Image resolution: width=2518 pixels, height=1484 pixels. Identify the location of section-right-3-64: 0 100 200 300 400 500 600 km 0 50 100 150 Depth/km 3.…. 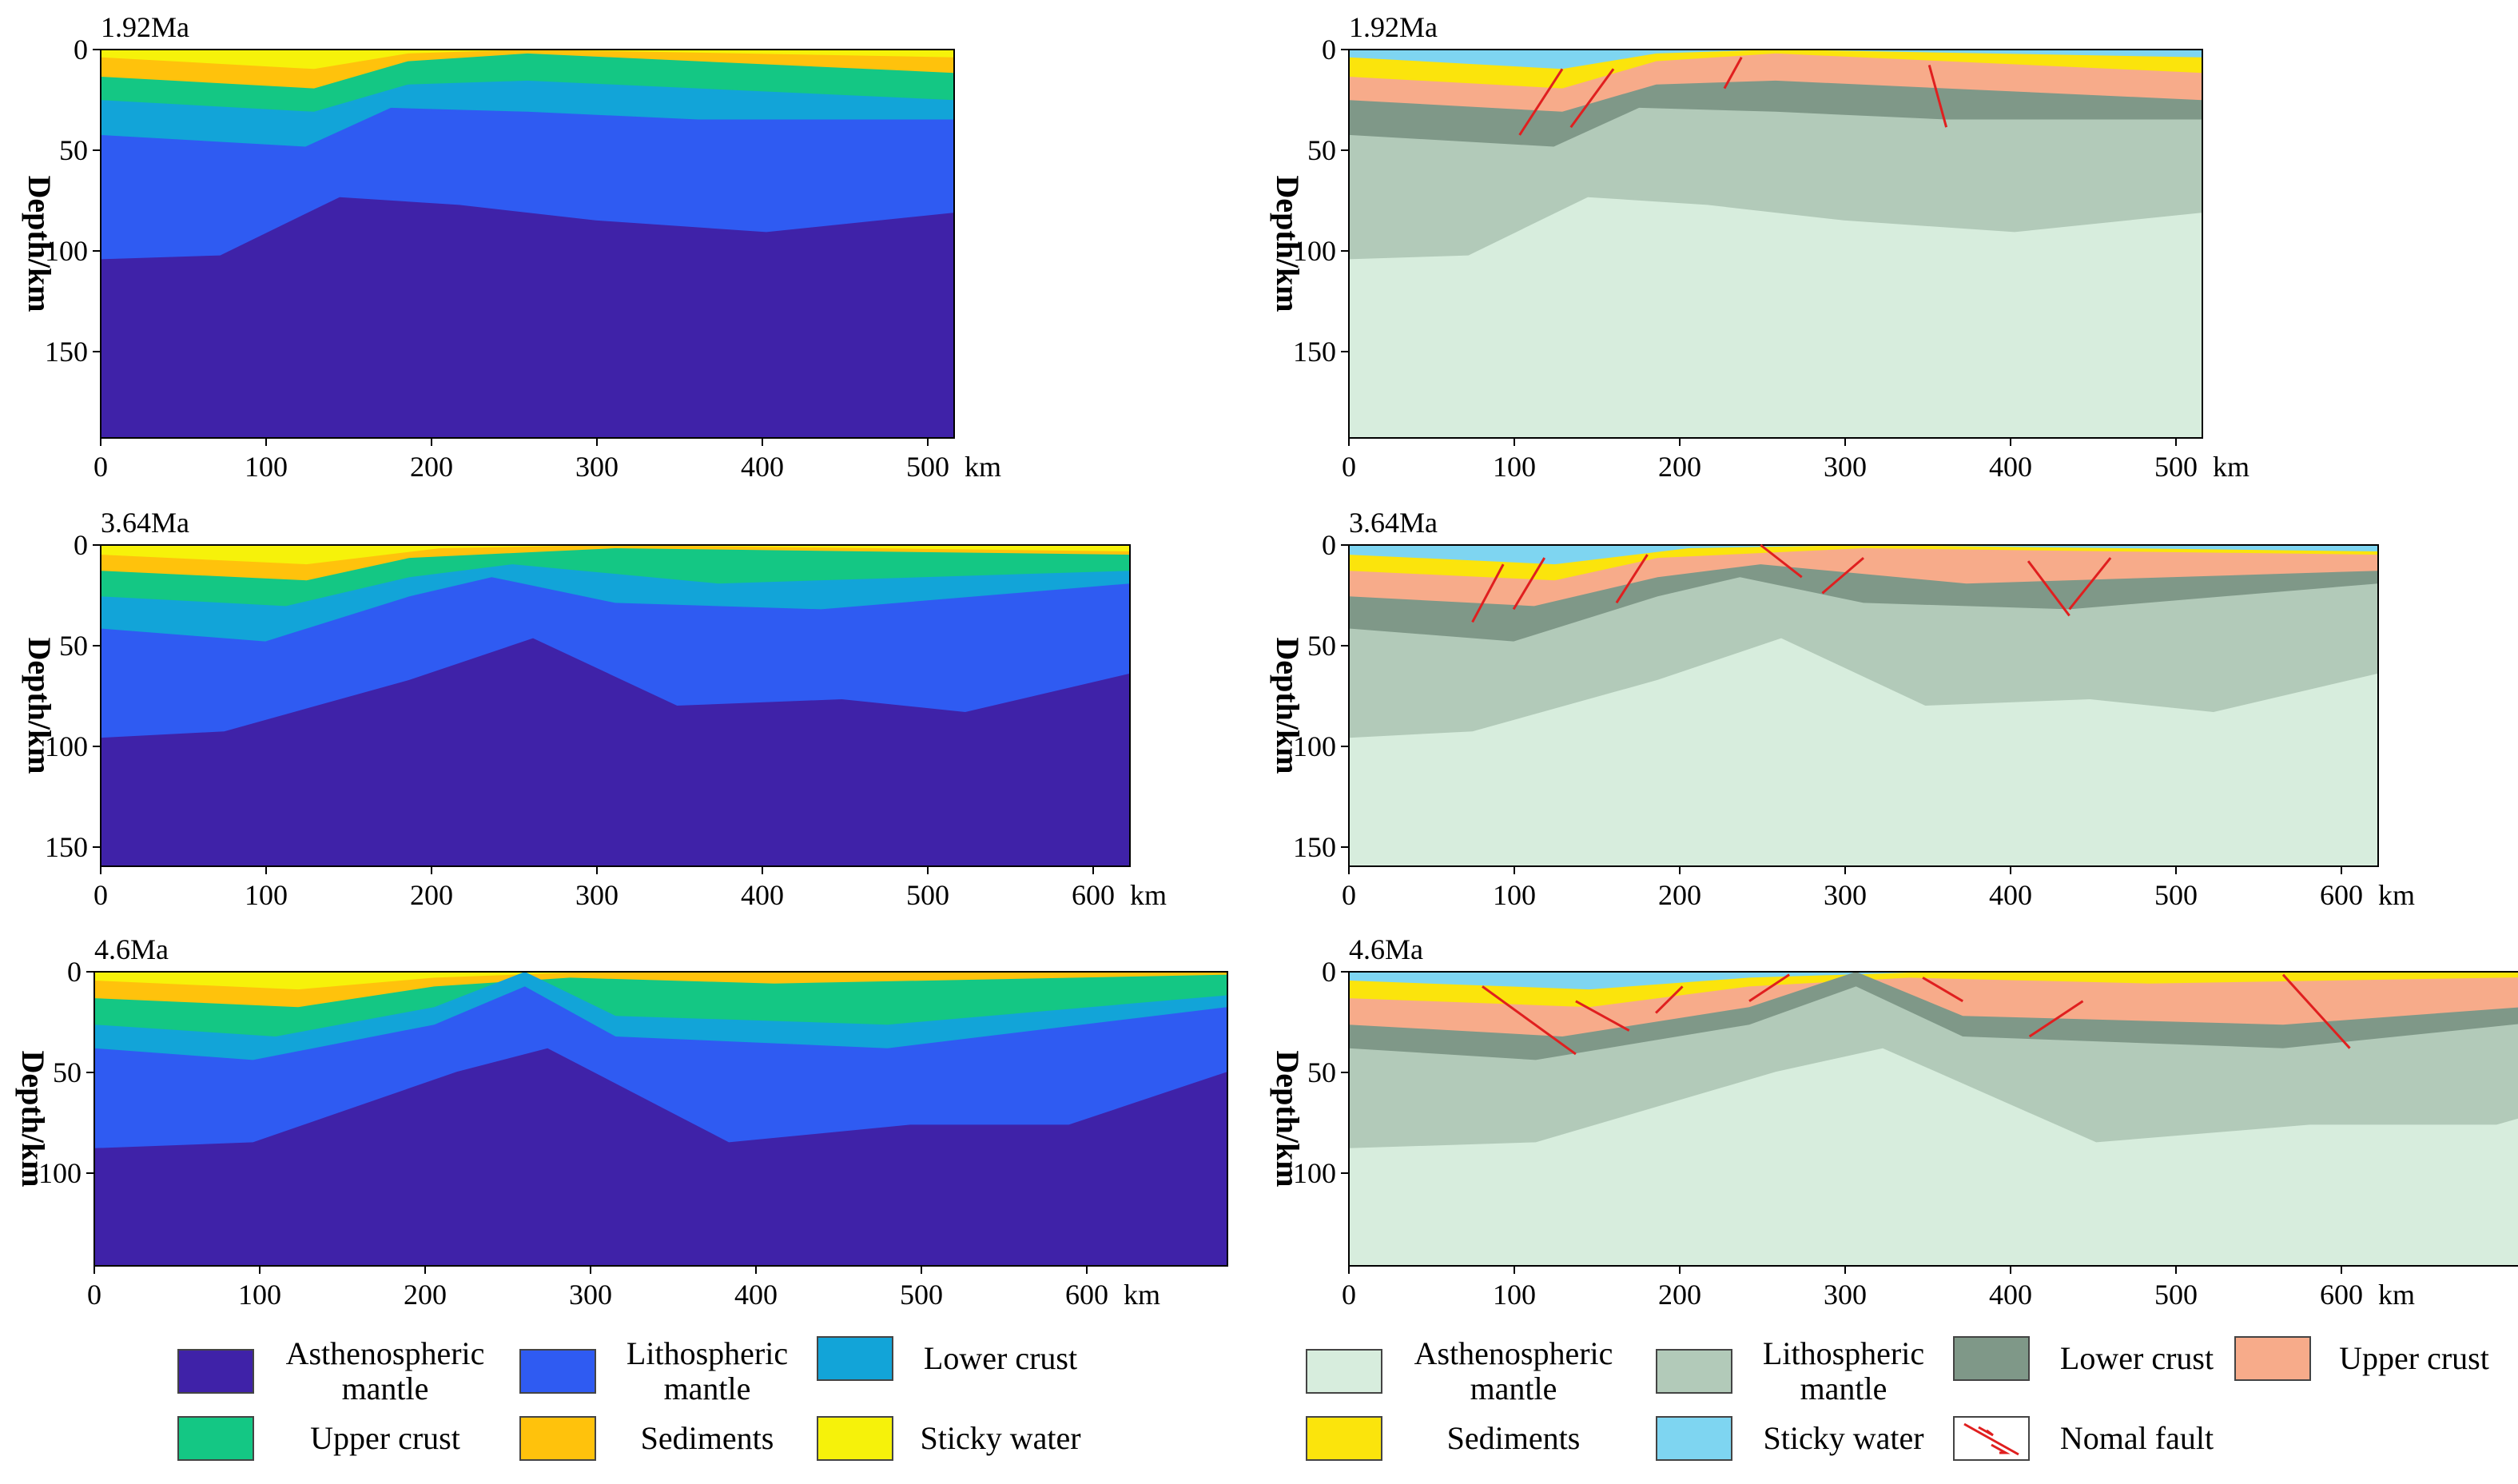
(1842, 709).